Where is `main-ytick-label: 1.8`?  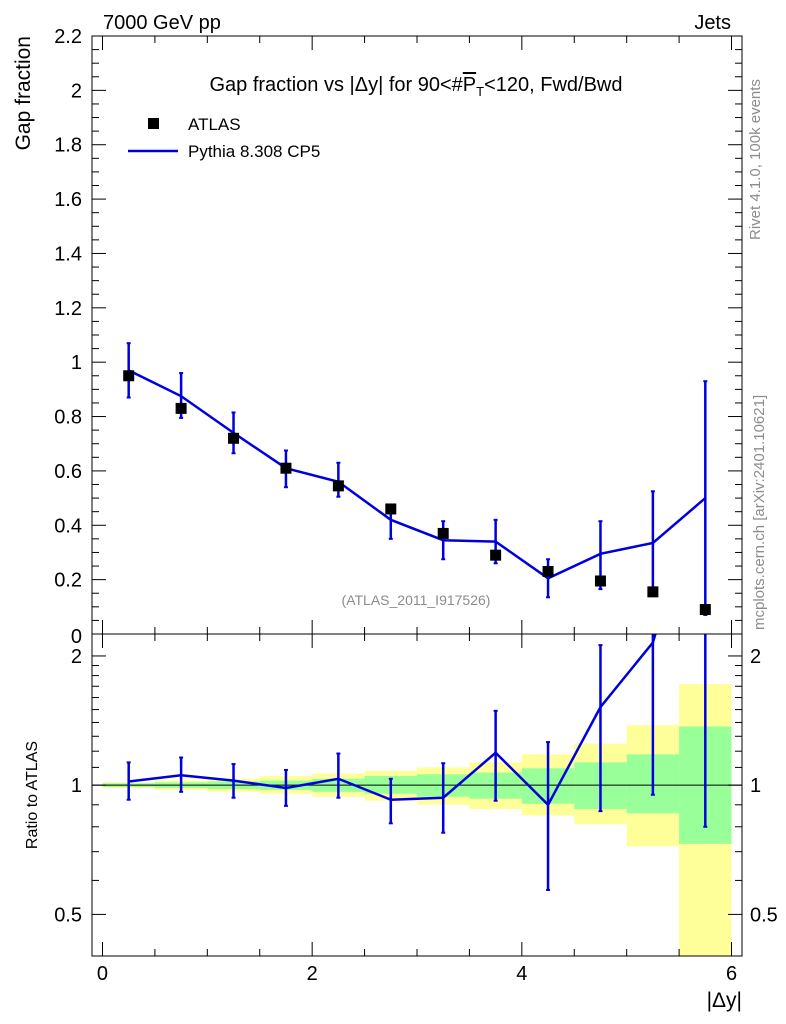
main-ytick-label: 1.8 is located at coordinates (68, 146).